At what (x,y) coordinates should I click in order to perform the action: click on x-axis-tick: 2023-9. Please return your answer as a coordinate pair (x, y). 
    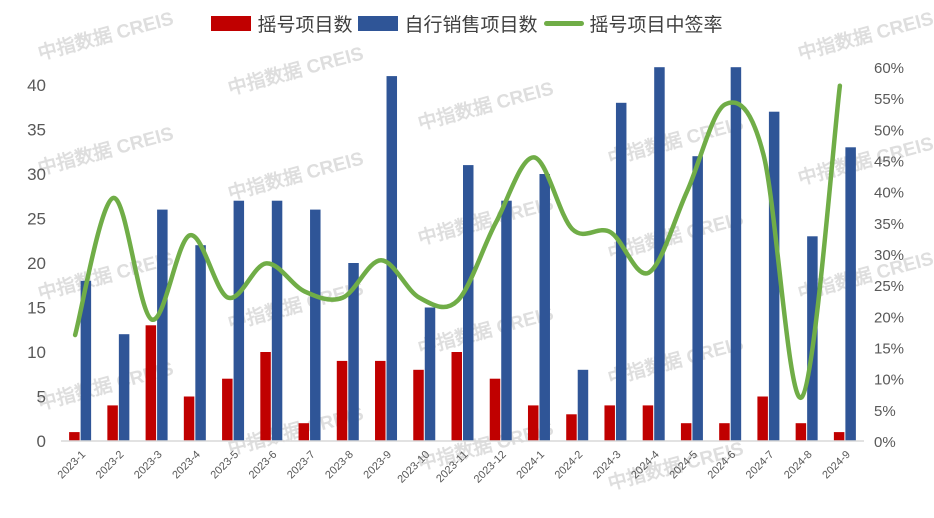
    Looking at the image, I should click on (377, 465).